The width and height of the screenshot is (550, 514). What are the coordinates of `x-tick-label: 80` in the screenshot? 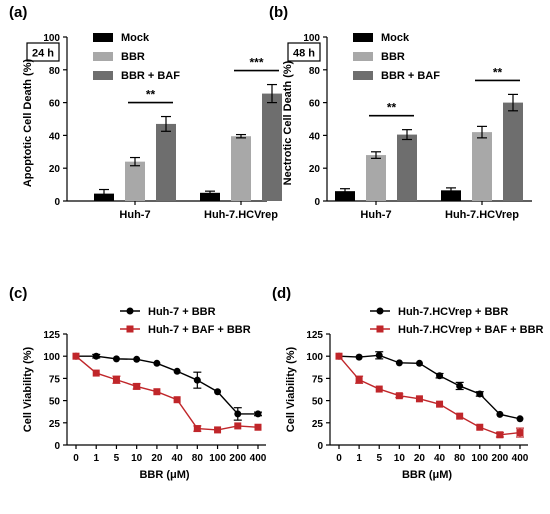 It's located at (460, 458).